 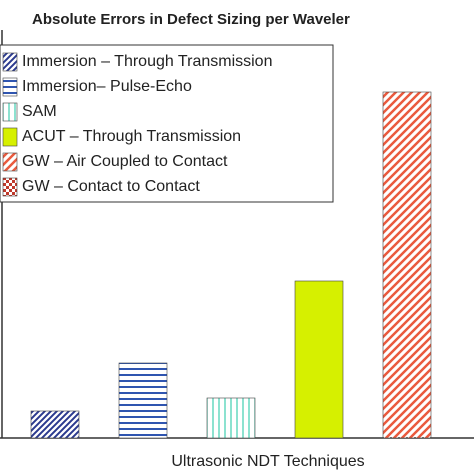 What do you see at coordinates (131, 136) in the screenshot?
I see `legend-label: ACUT – Through Transmission` at bounding box center [131, 136].